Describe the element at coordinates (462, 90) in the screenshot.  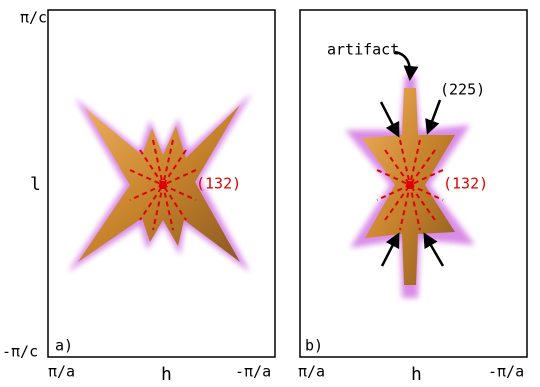
I see `peak-top-label: (225)` at that location.